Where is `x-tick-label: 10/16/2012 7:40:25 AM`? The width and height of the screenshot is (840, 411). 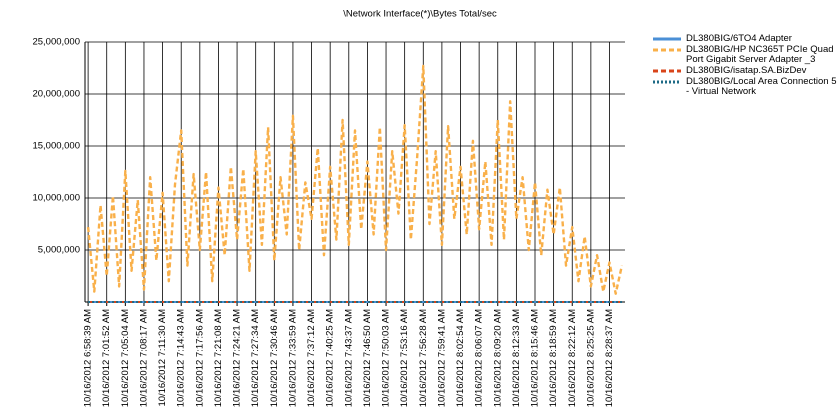 x-tick-label: 10/16/2012 7:40:25 AM is located at coordinates (330, 358).